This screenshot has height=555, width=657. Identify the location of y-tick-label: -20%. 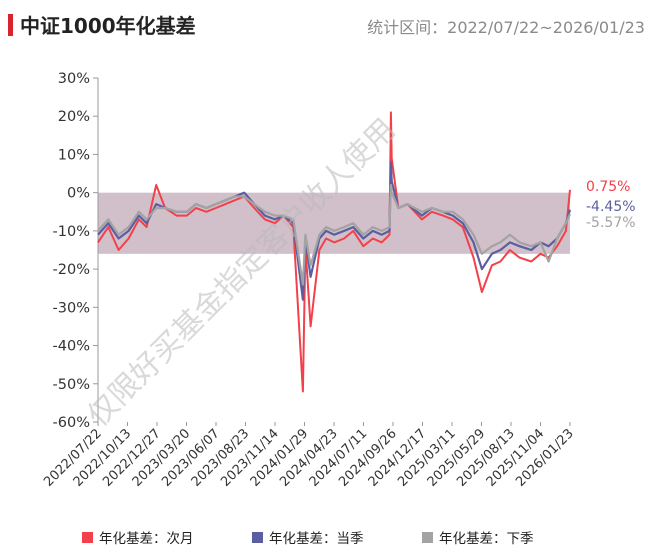
(71, 270).